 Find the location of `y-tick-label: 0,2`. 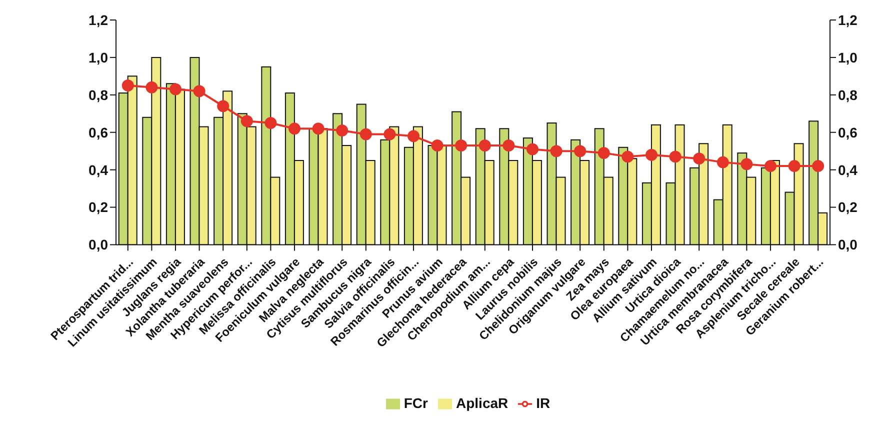

y-tick-label: 0,2 is located at coordinates (98, 207).